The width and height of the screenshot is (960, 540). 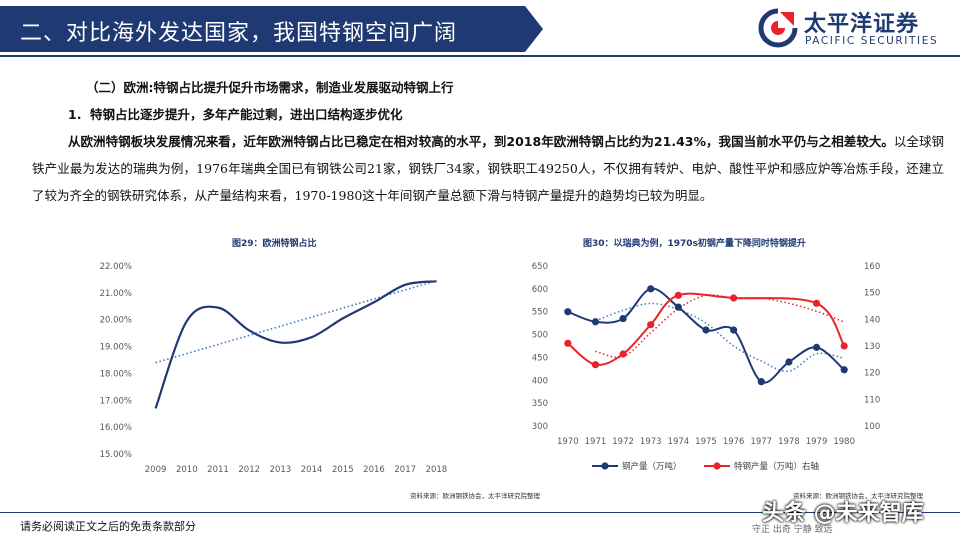 I want to click on series-line-special-steel-share, so click(x=295, y=344).